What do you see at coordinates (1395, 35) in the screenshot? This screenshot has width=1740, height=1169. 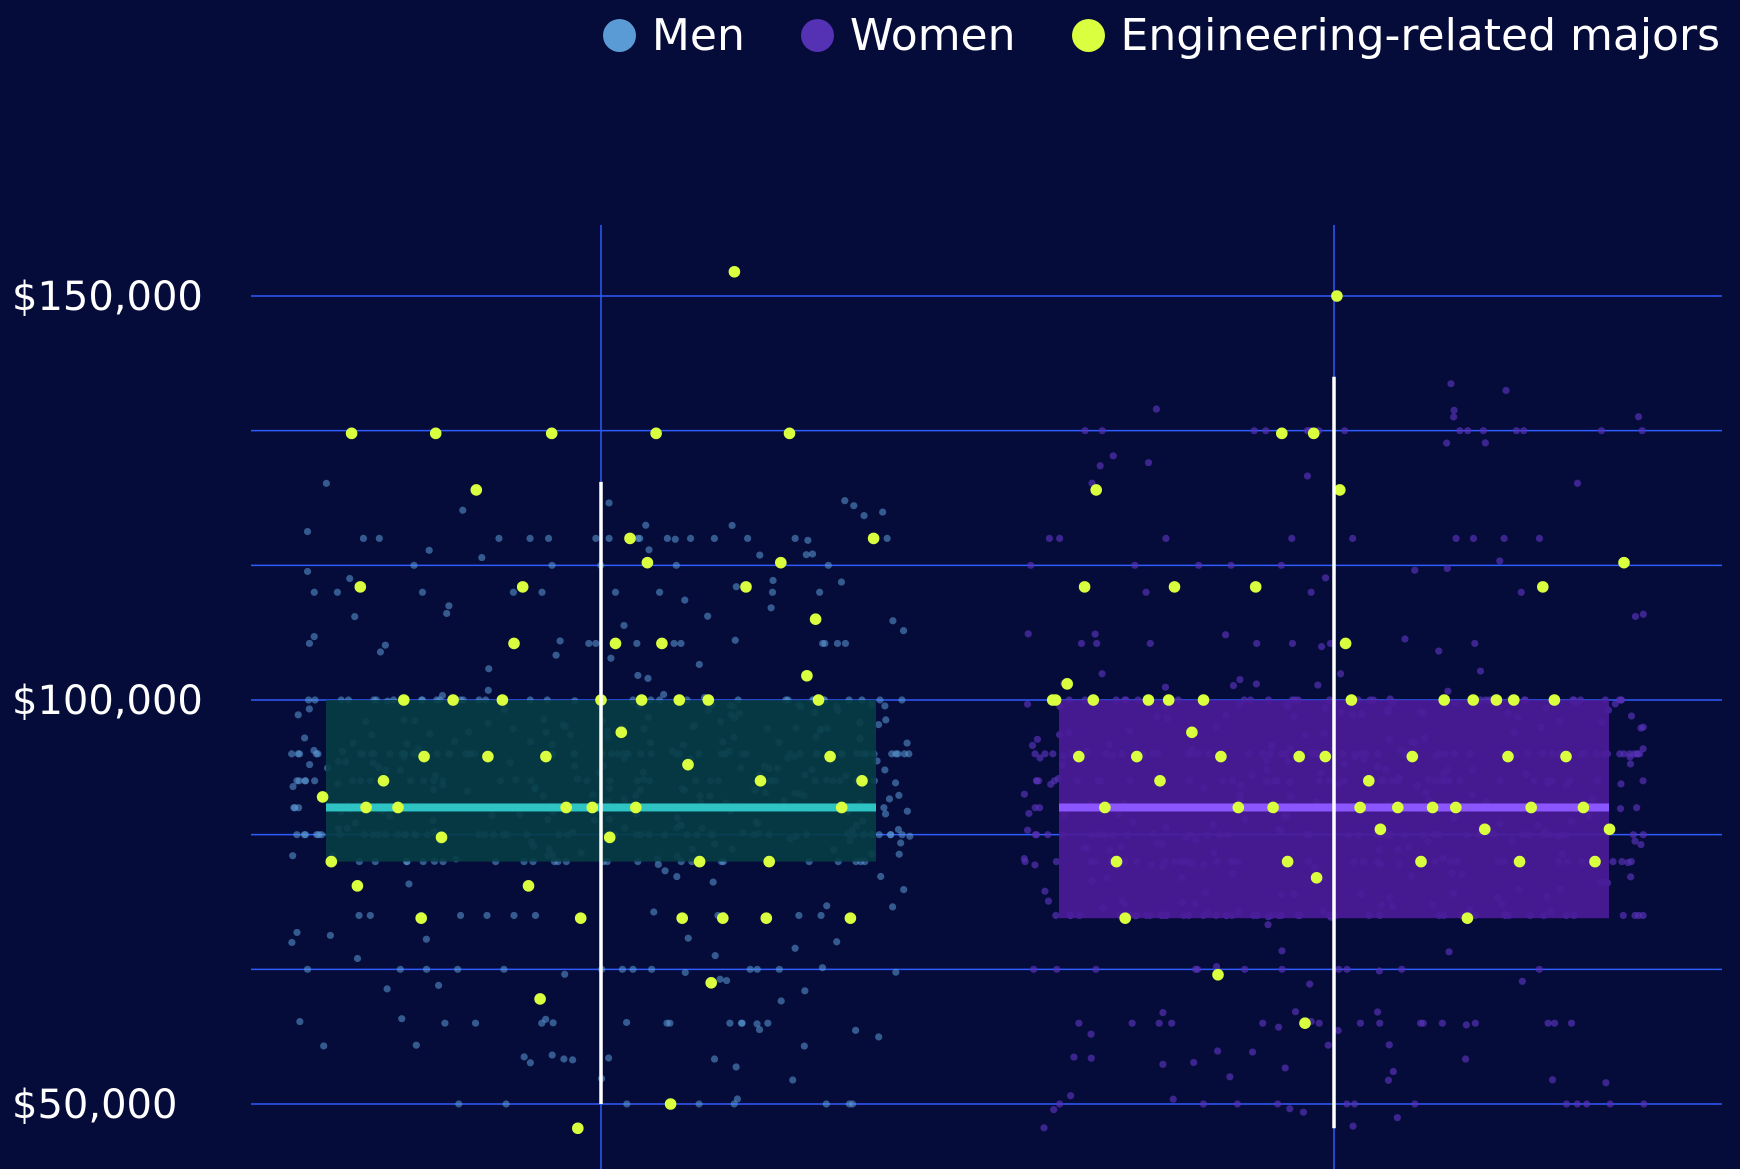 I see `legend-item-engineering: Engineering-related majors` at bounding box center [1395, 35].